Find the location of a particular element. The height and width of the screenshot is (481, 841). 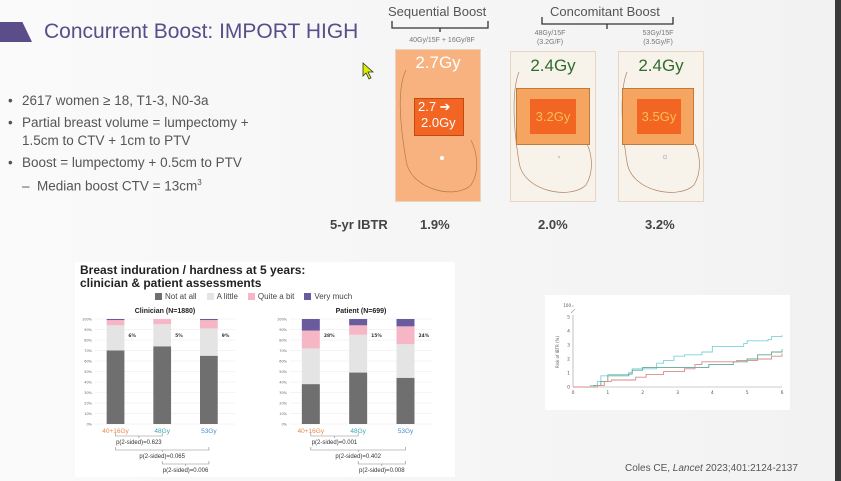

arm3-boost-dose: 3.5Gy is located at coordinates (659, 116).